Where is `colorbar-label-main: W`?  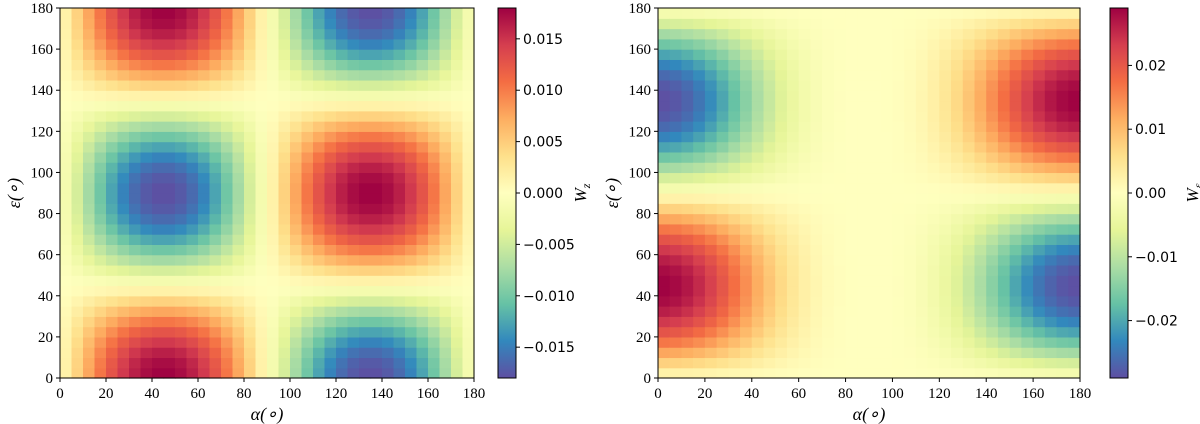
colorbar-label-main: W is located at coordinates (580, 194).